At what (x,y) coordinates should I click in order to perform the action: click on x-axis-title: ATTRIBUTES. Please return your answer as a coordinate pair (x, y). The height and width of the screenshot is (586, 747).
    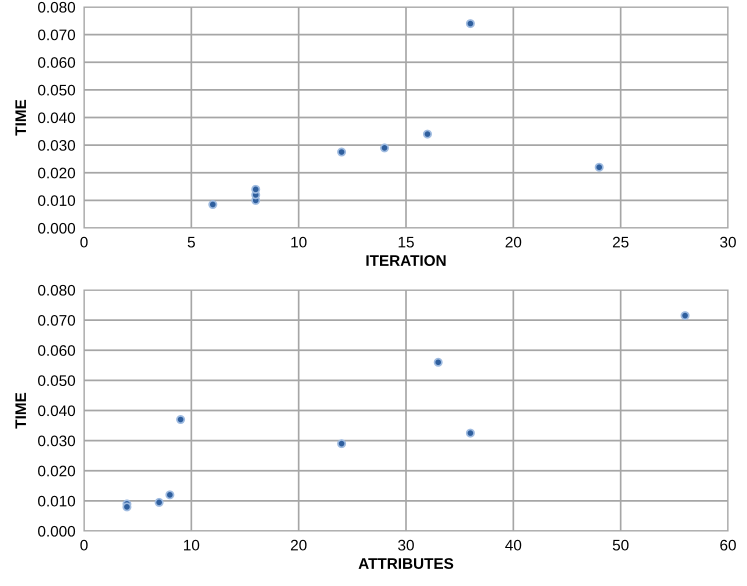
    Looking at the image, I should click on (406, 563).